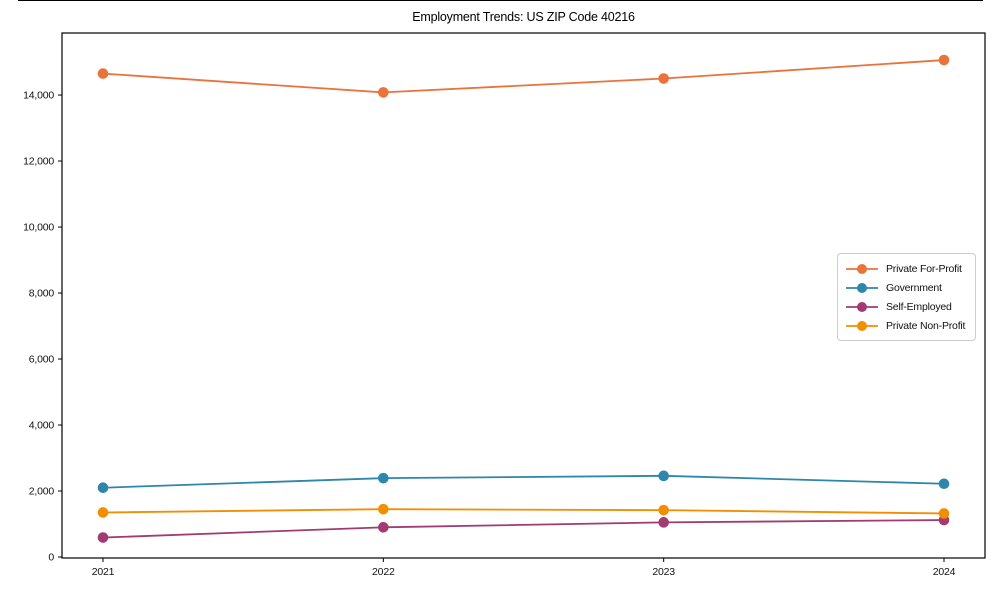 The width and height of the screenshot is (1000, 600). Describe the element at coordinates (51, 558) in the screenshot. I see `y-tick-label: 0` at that location.